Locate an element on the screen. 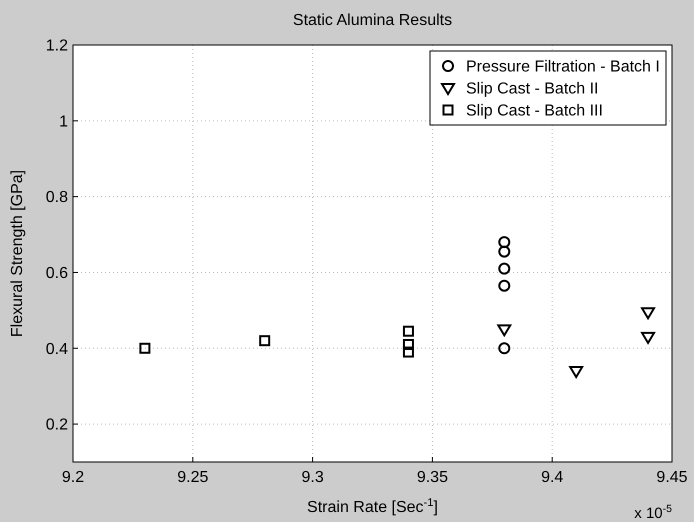 Image resolution: width=694 pixels, height=522 pixels. legend-label: Slip Cast - Batch III is located at coordinates (534, 111).